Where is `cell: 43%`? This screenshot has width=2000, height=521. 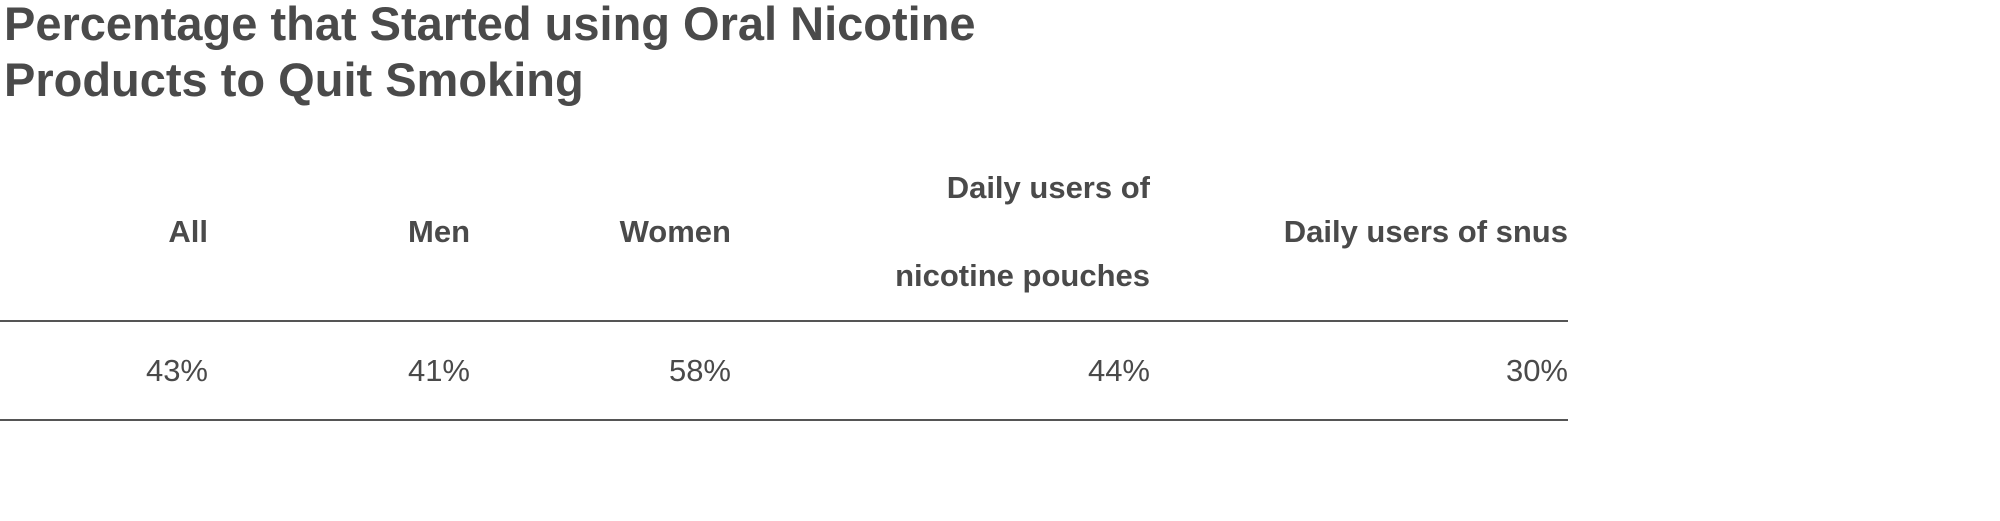 cell: 43% is located at coordinates (104, 371).